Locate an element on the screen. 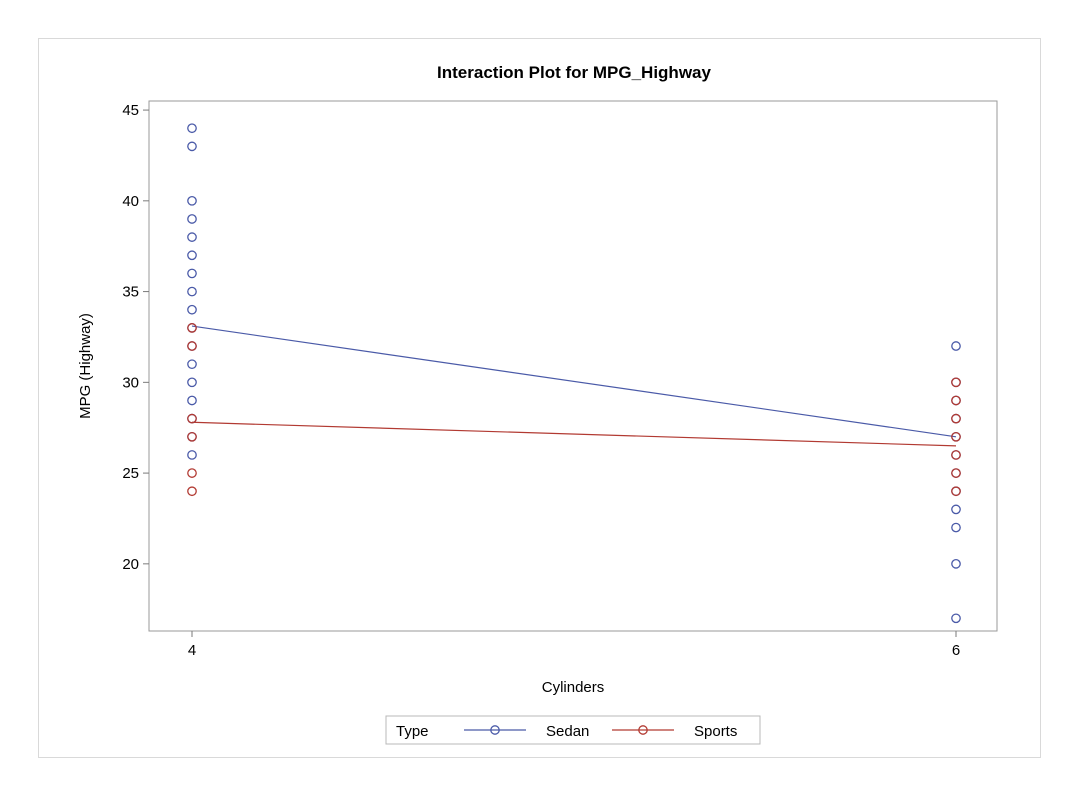 This screenshot has height=808, width=1083. legend-sedan-marker is located at coordinates (495, 730).